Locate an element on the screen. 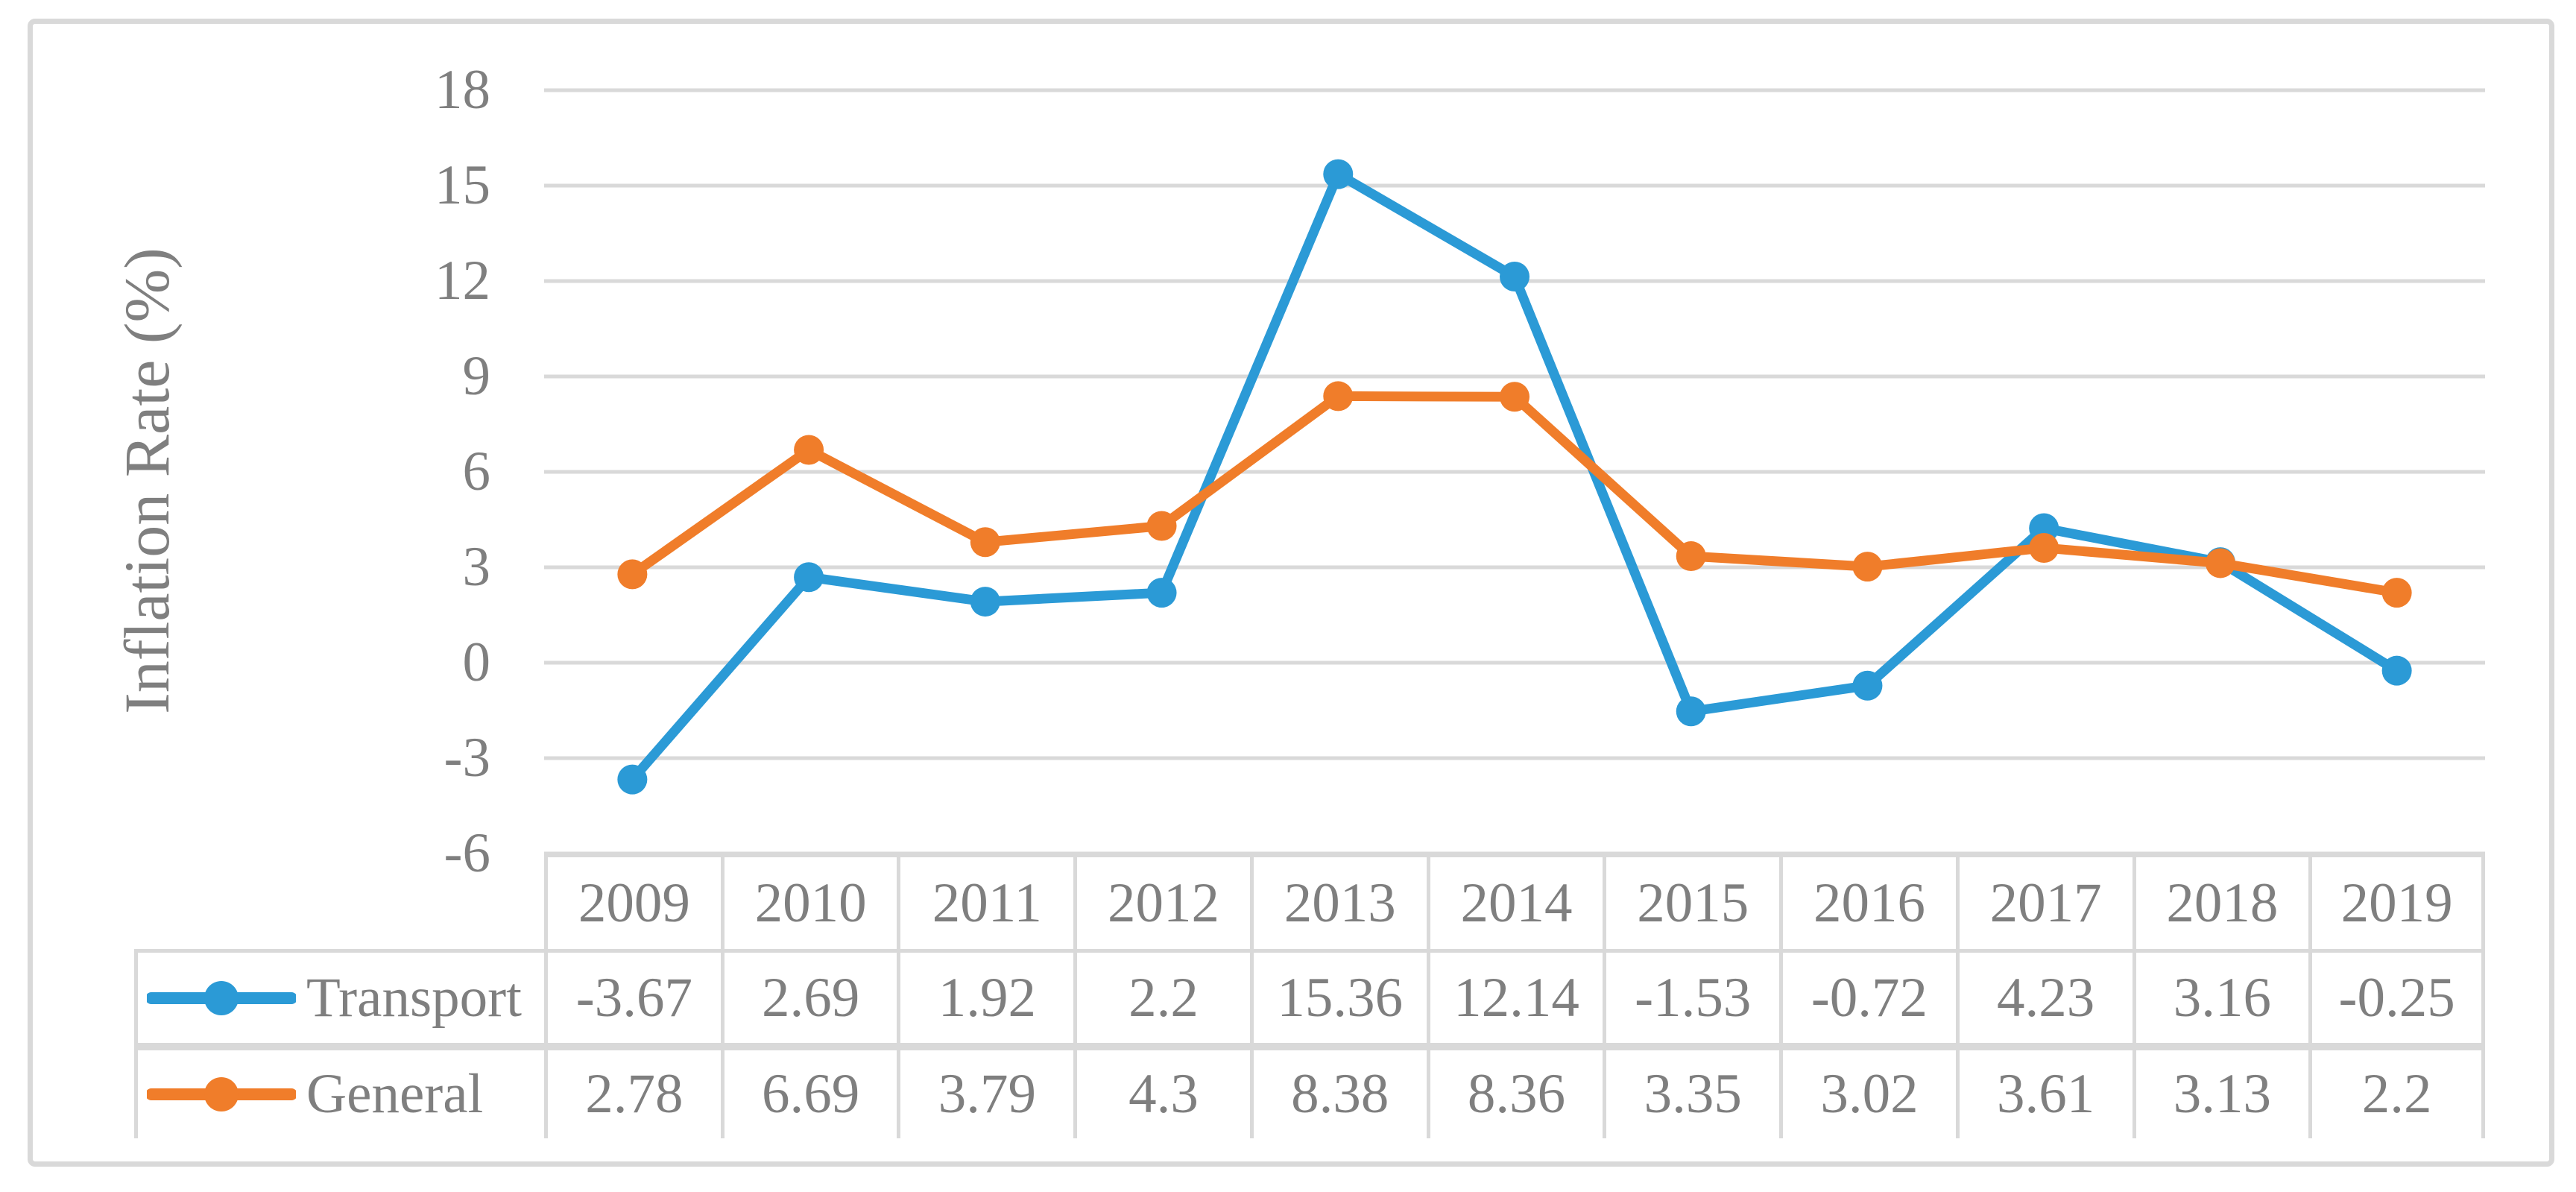 This screenshot has height=1192, width=2576. general-value-cell: 2.78 is located at coordinates (632, 1092).